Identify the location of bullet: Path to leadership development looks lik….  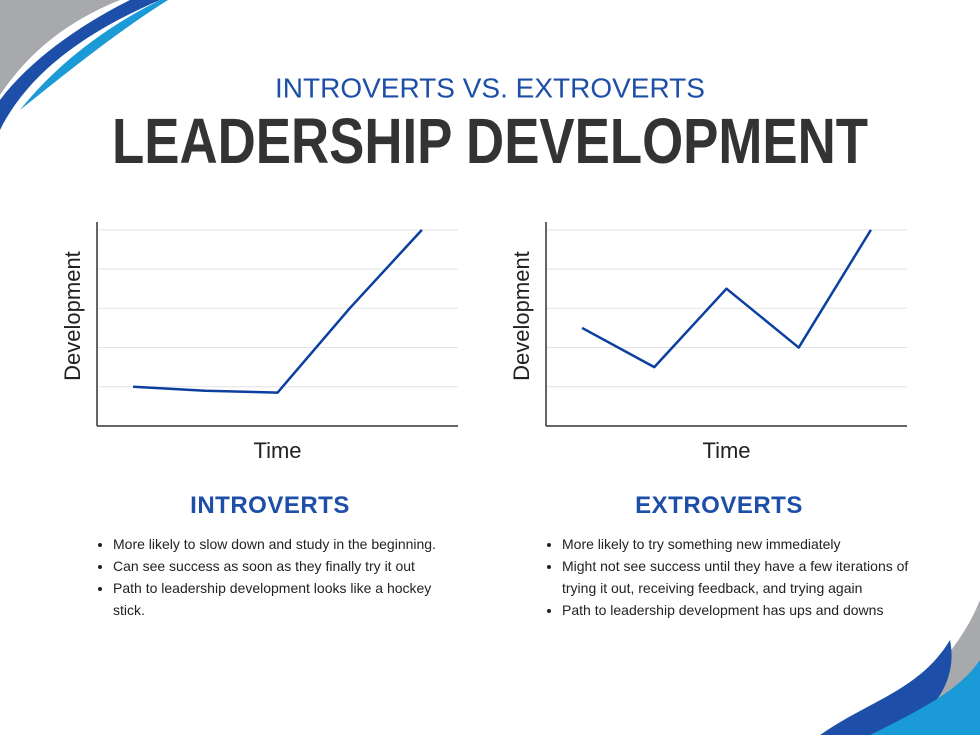
(285, 599).